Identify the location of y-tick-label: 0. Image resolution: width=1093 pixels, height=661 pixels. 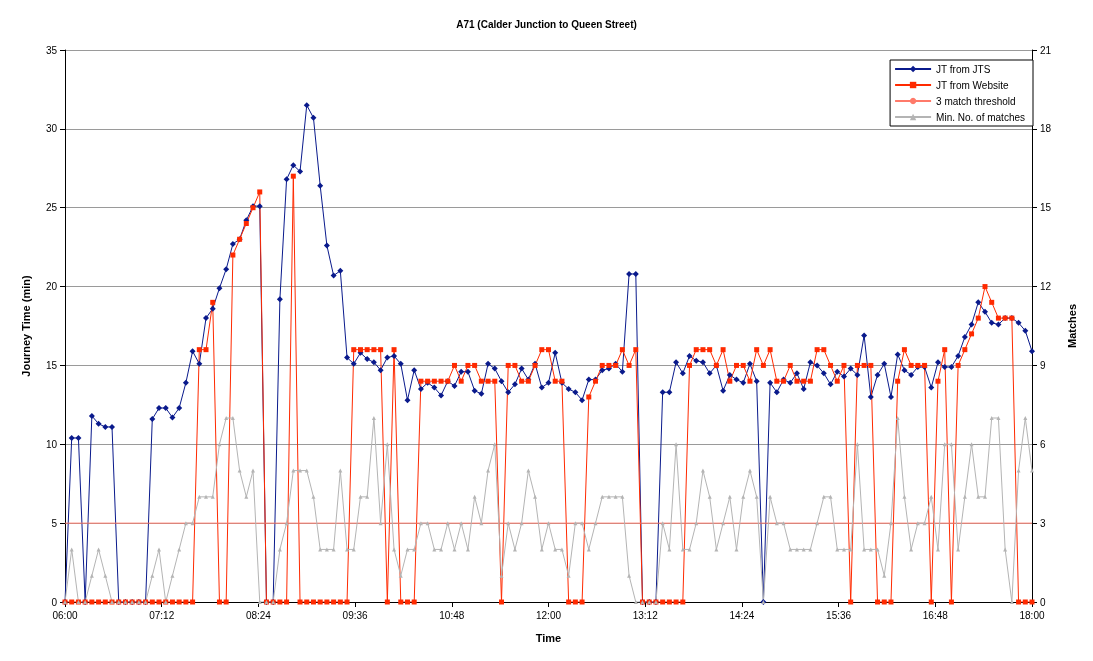
(54, 602).